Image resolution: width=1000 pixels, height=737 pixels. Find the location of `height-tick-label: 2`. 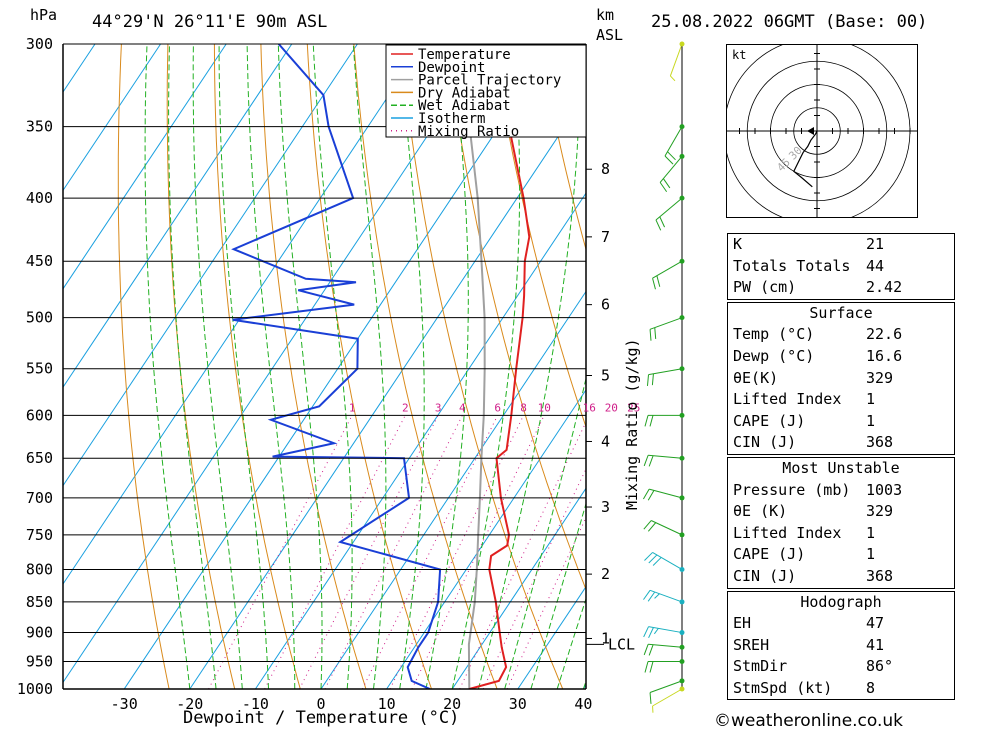

height-tick-label: 2 is located at coordinates (605, 574).